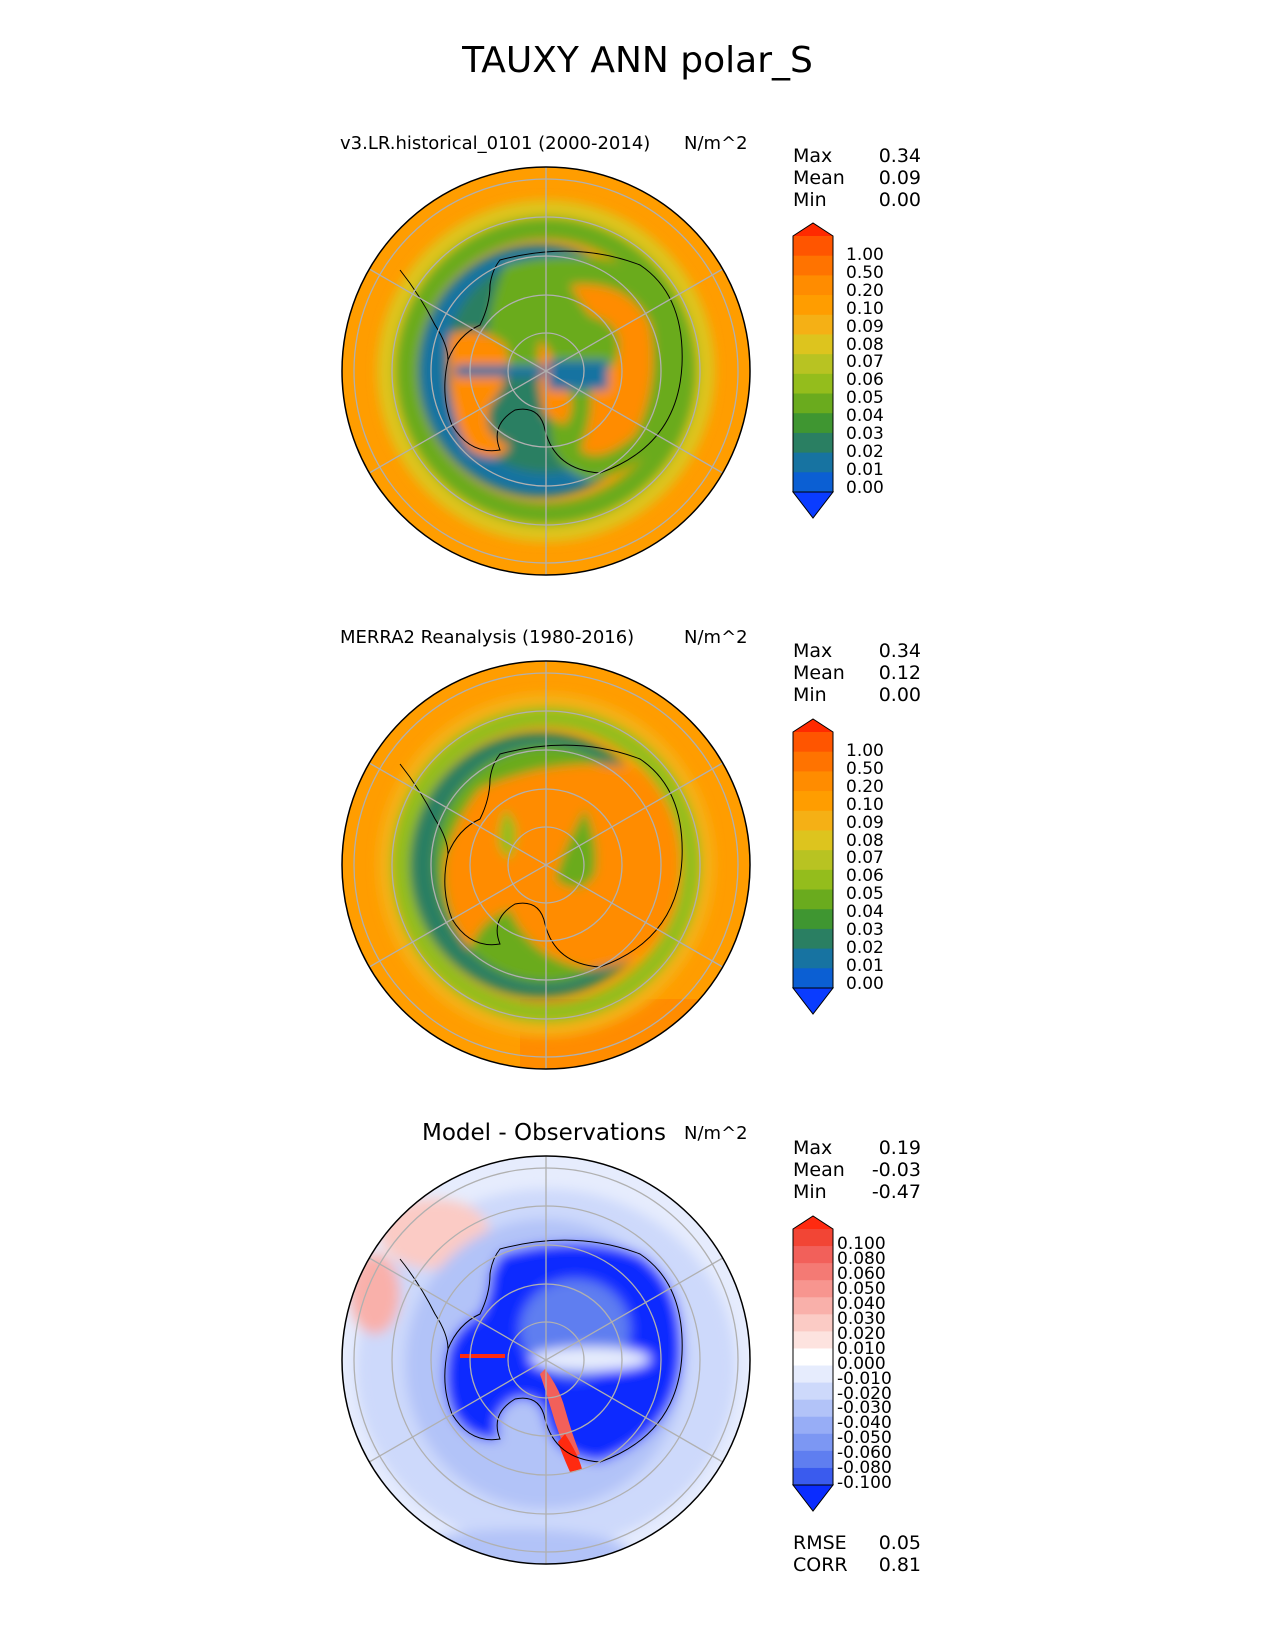  Describe the element at coordinates (865, 965) in the screenshot. I see `colorbar-tick-label: 0.01` at that location.